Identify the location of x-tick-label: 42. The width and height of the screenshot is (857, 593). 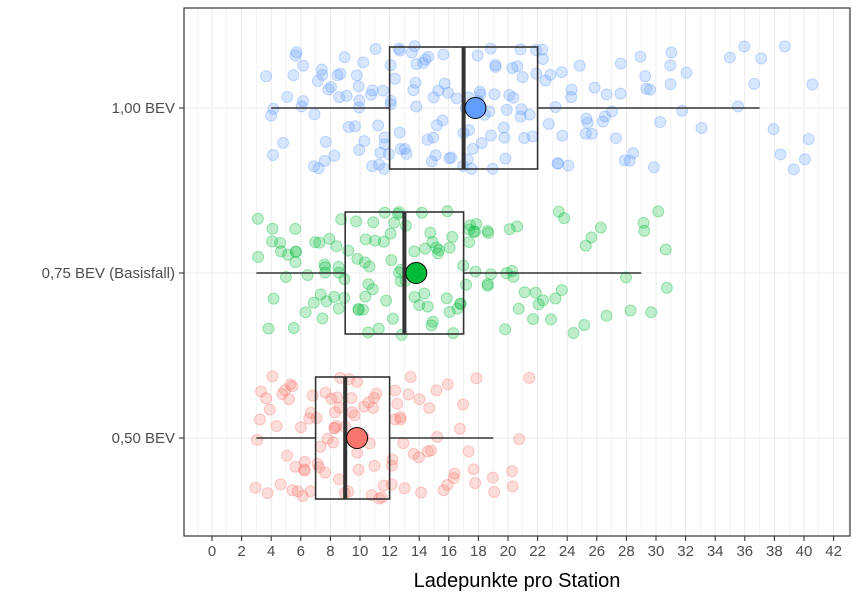
(833, 551).